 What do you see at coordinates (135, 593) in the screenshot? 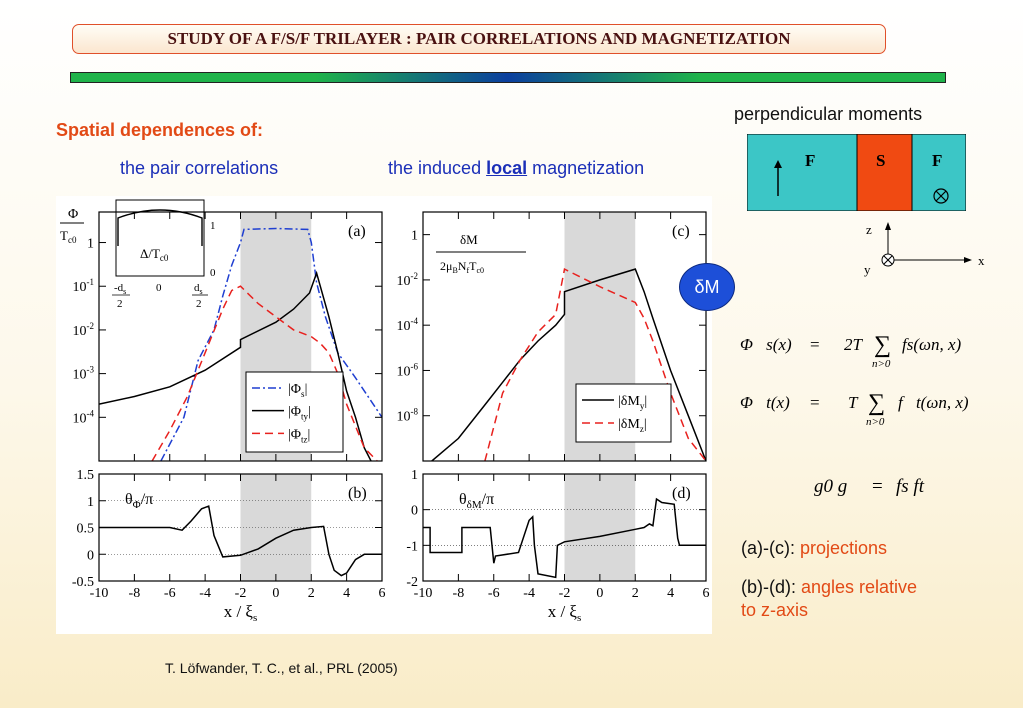
I see `panel-b-xtick-label: -8` at bounding box center [135, 593].